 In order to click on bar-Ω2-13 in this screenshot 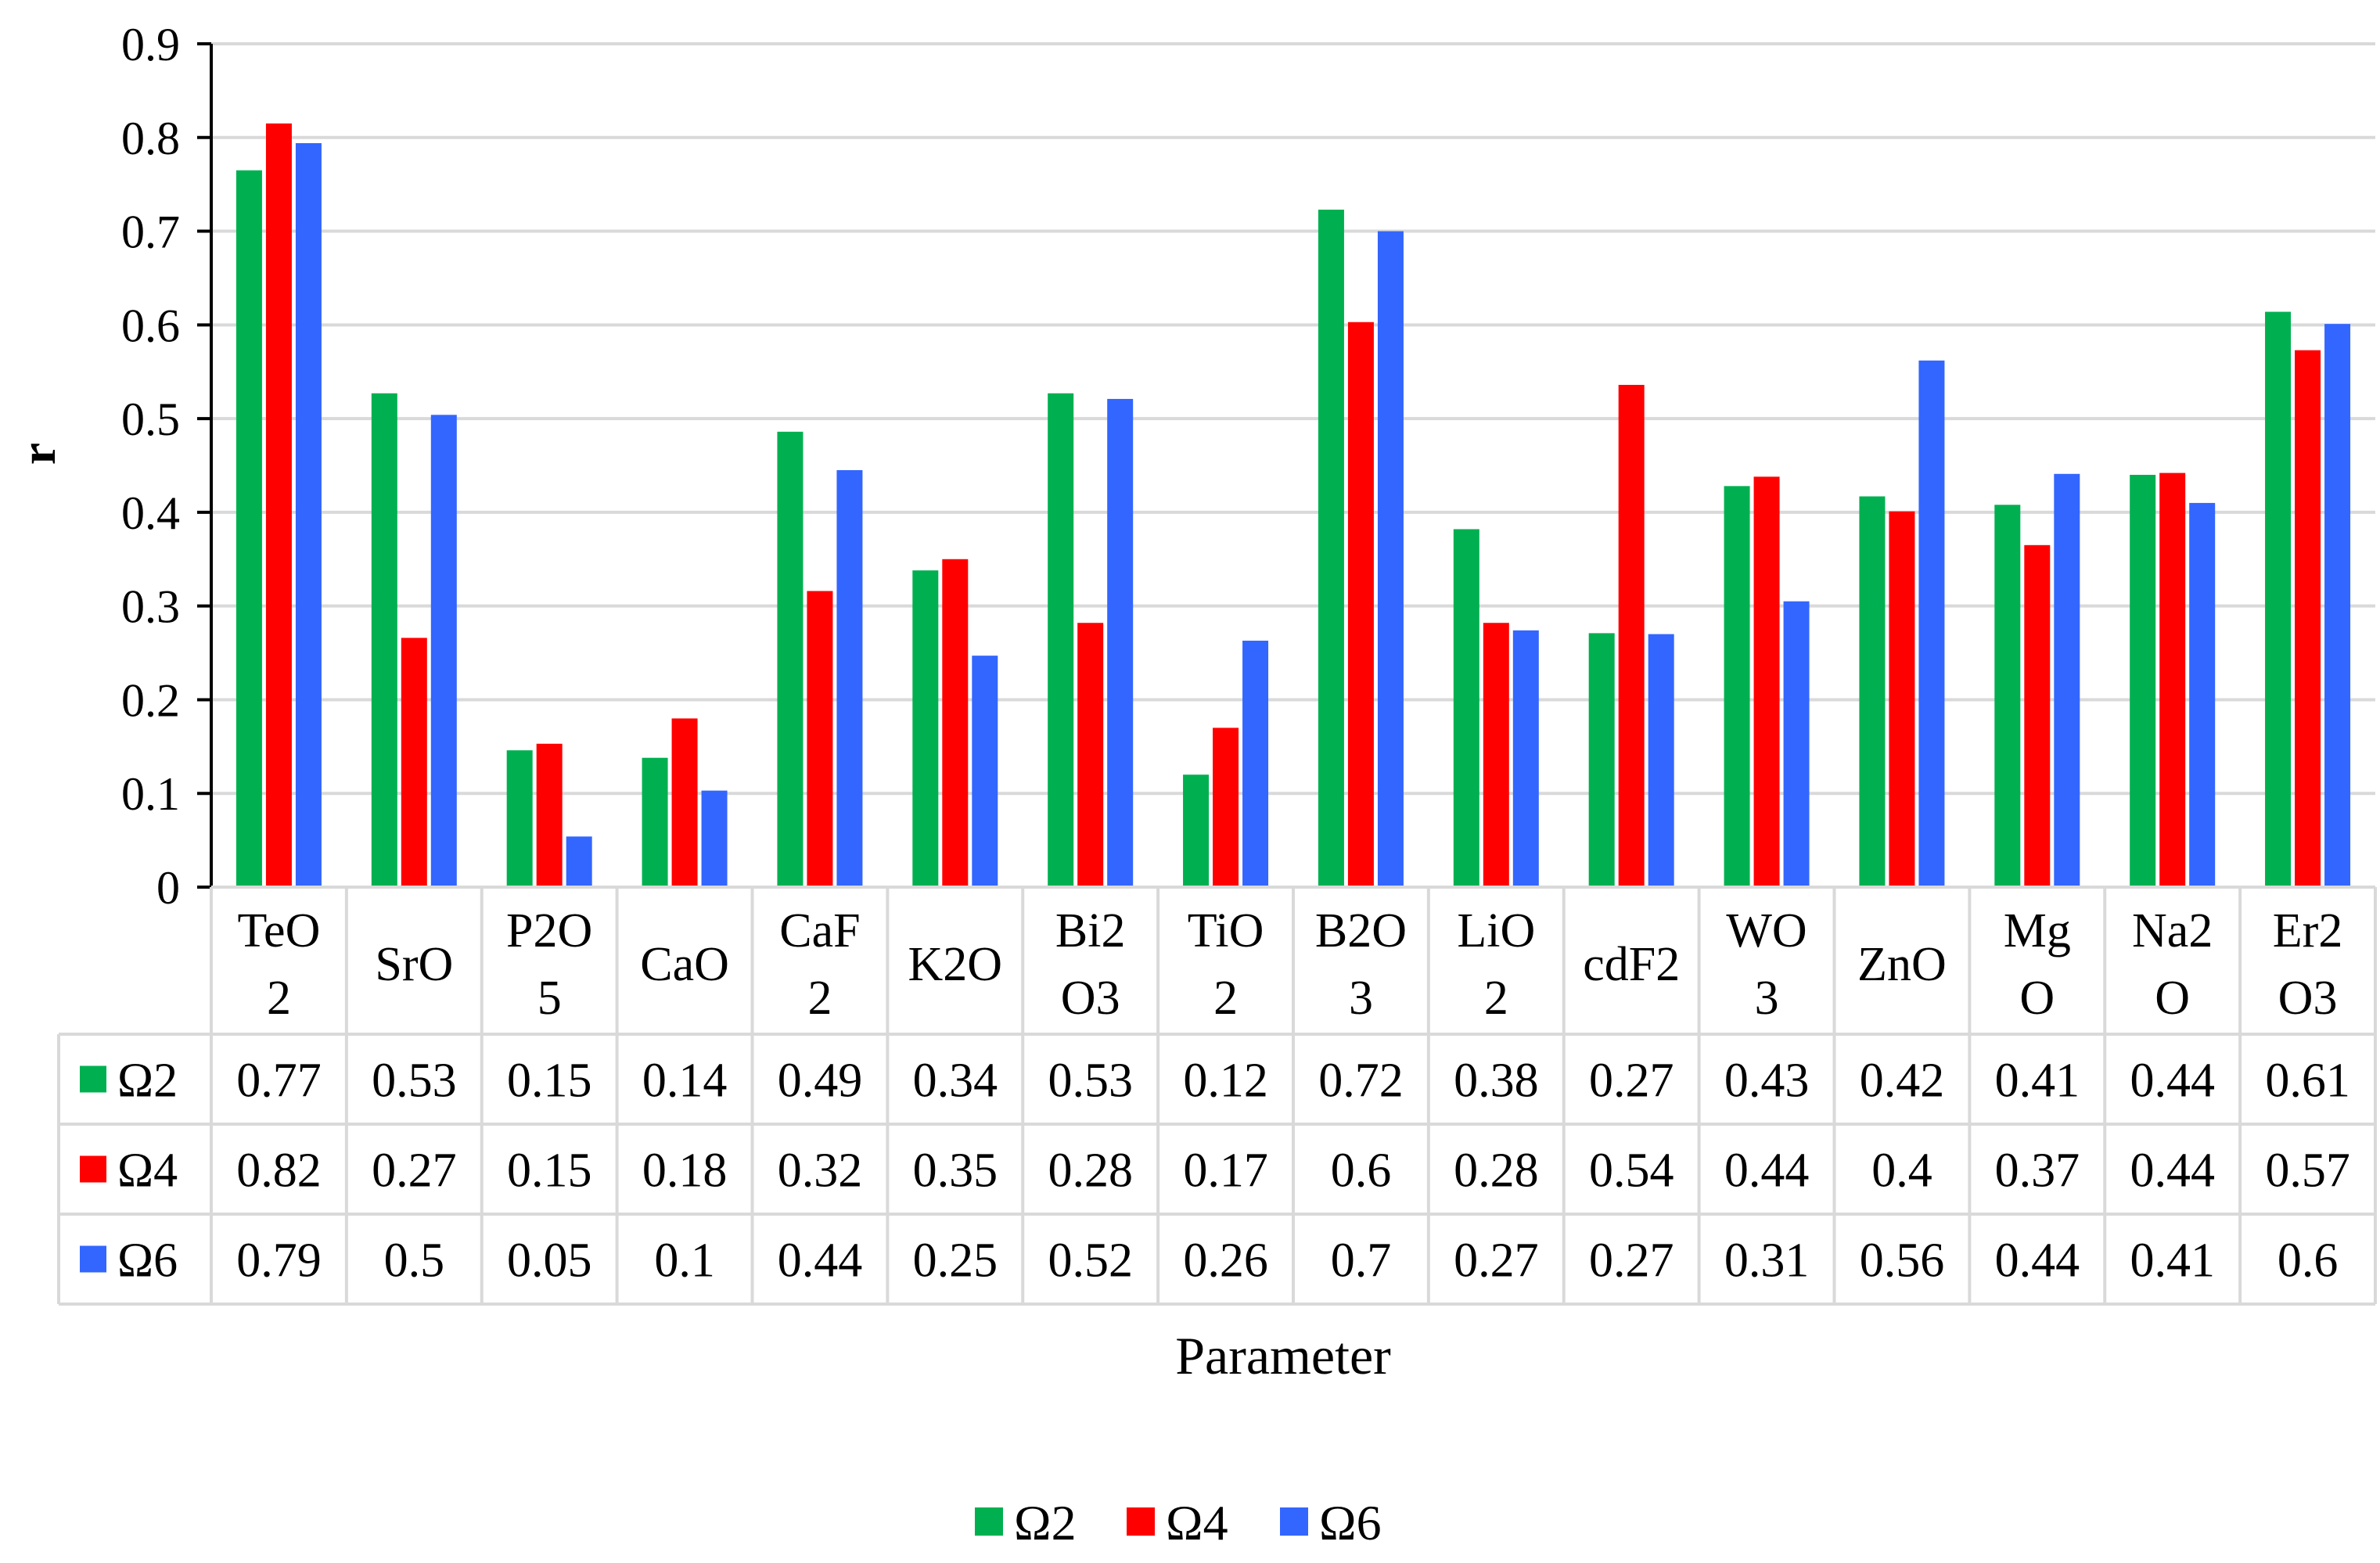, I will do `click(2007, 696)`.